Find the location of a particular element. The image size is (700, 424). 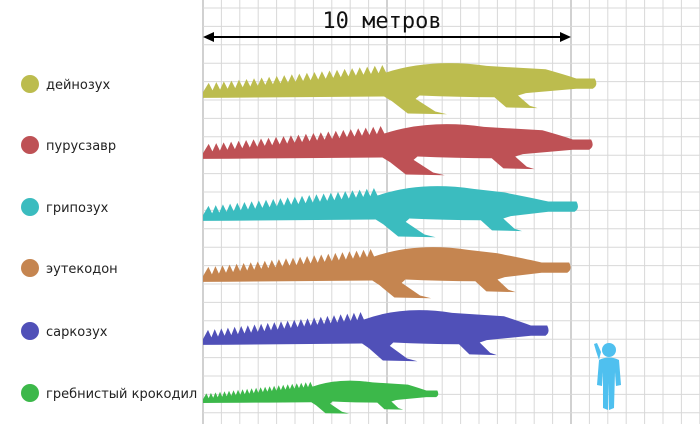

legend-swatch-euthecodon is located at coordinates (30, 268).